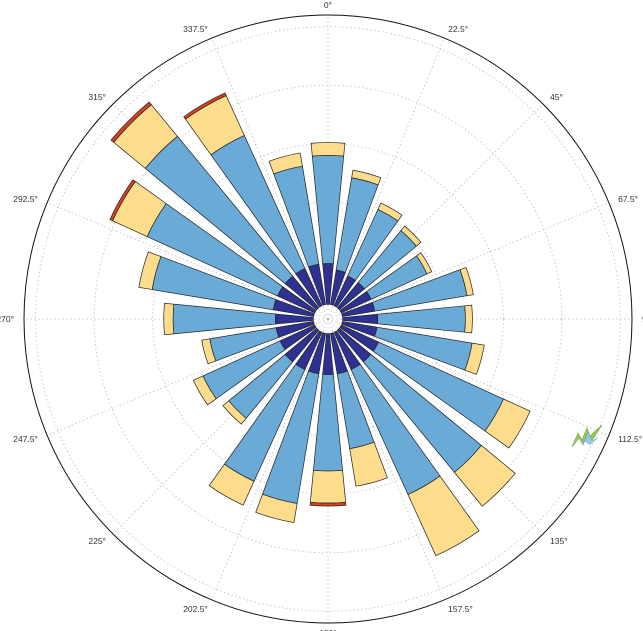 Image resolution: width=643 pixels, height=631 pixels. What do you see at coordinates (328, 5) in the screenshot?
I see `direction-label-0: 0°` at bounding box center [328, 5].